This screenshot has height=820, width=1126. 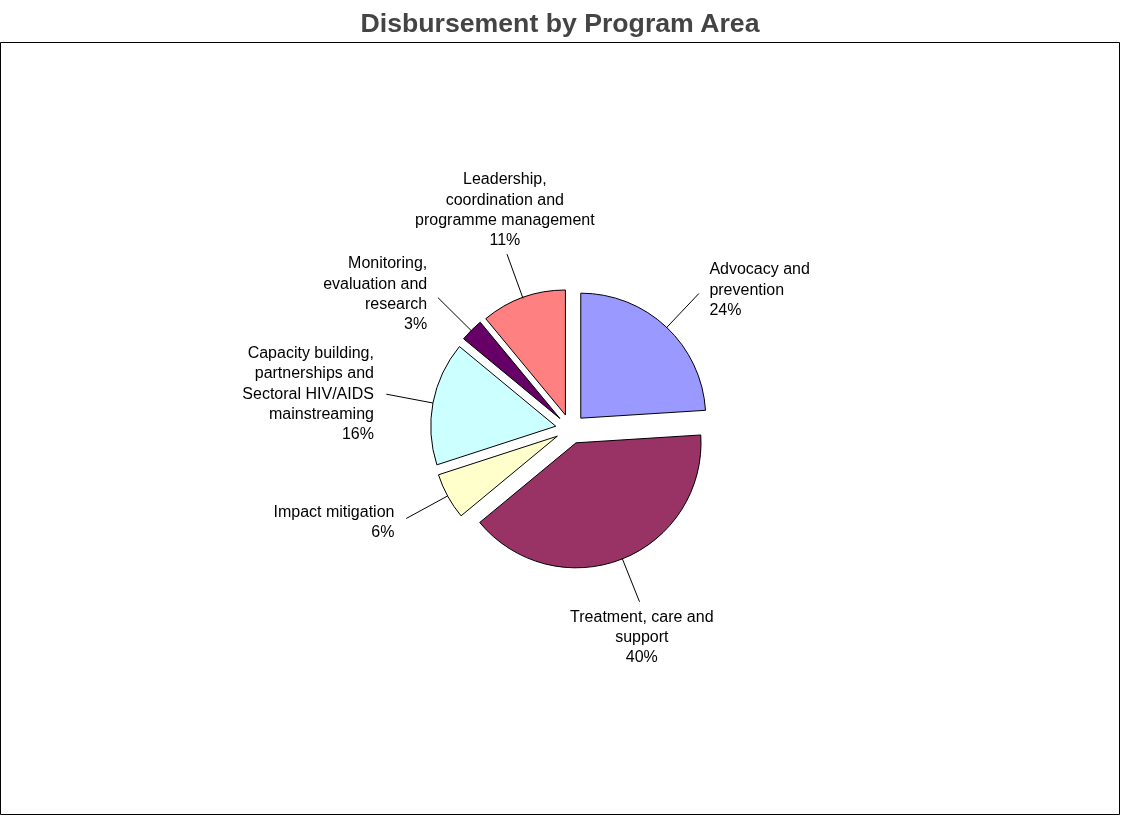 I want to click on slice-label: Treatment, care and support, so click(x=642, y=626).